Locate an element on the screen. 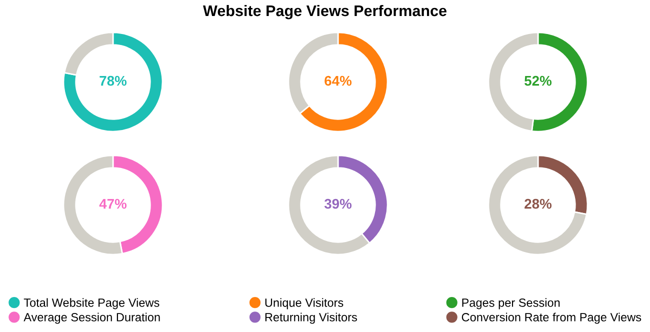 The width and height of the screenshot is (650, 332). data-label: 64% is located at coordinates (338, 81).